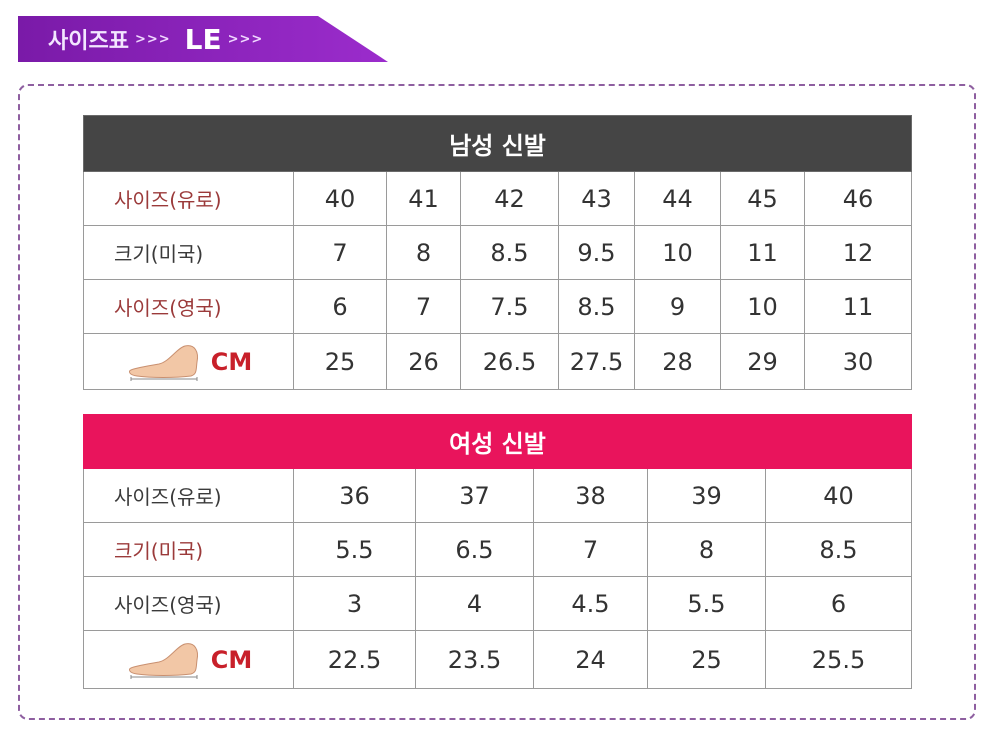 The width and height of the screenshot is (1000, 742). What do you see at coordinates (706, 495) in the screenshot?
I see `table-cell: 39` at bounding box center [706, 495].